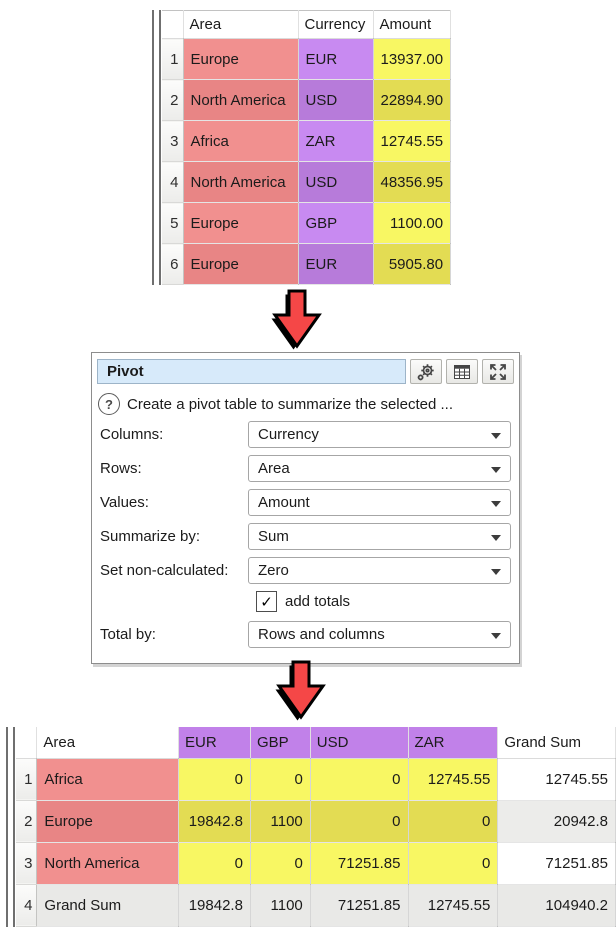 The height and width of the screenshot is (935, 616). I want to click on column-header-usd: USD, so click(359, 743).